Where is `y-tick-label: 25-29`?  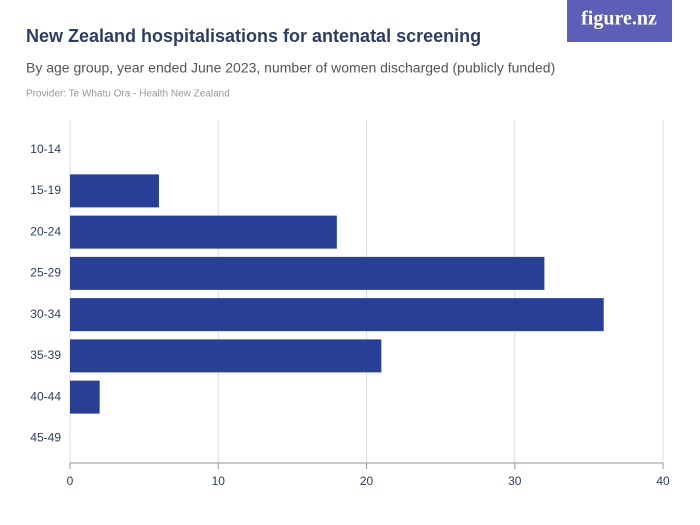 y-tick-label: 25-29 is located at coordinates (45, 273).